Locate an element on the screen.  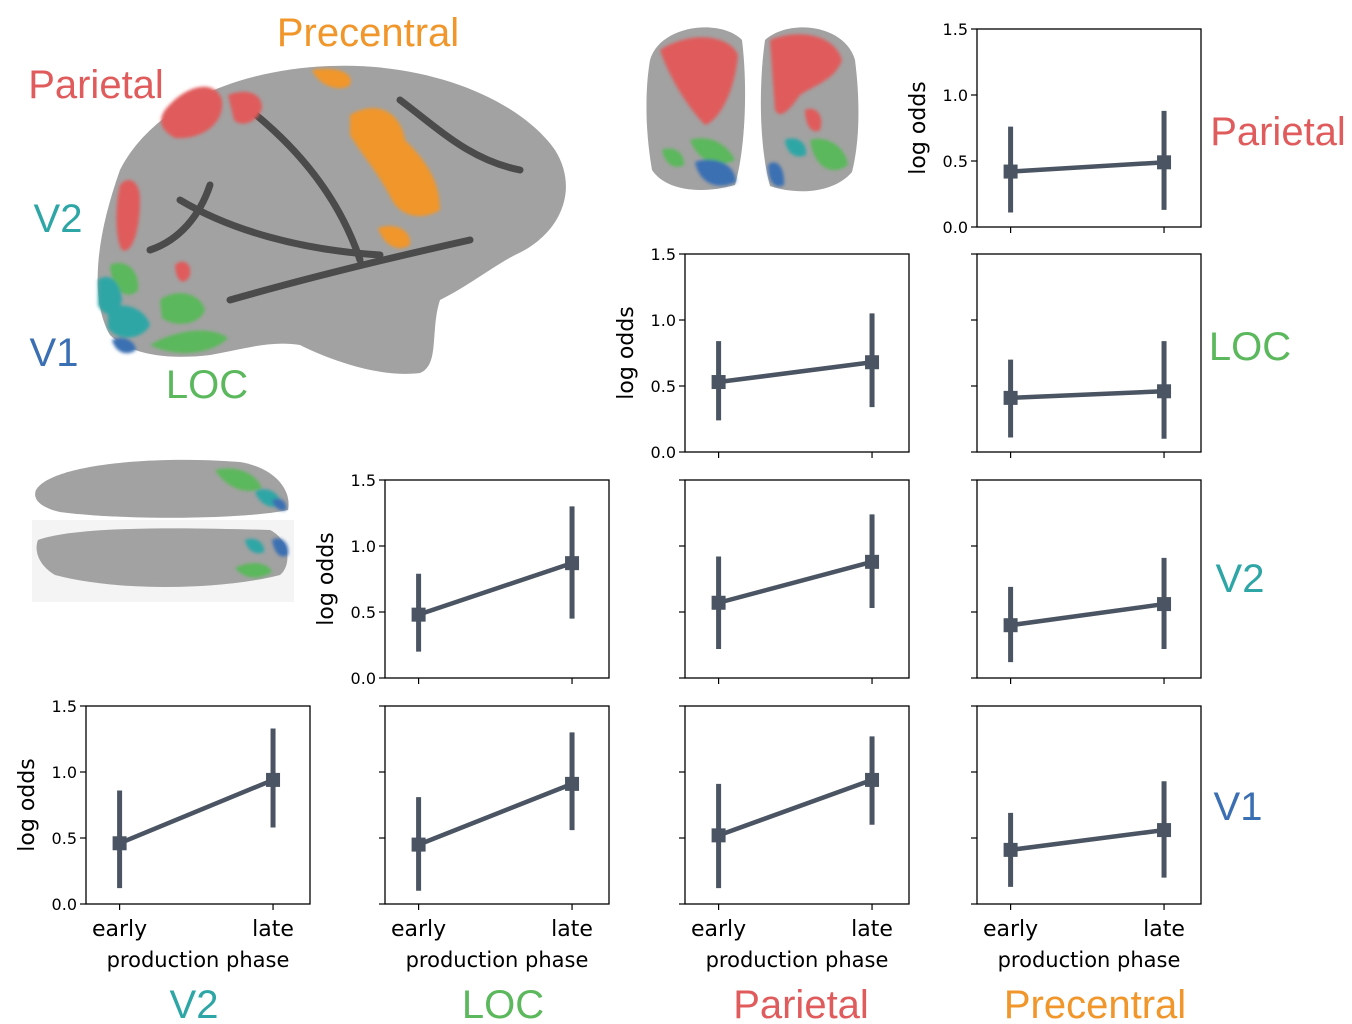
panel-loc-parietal: 0.0 0.5 1.0 1.5 log odds is located at coordinates (762, 353).